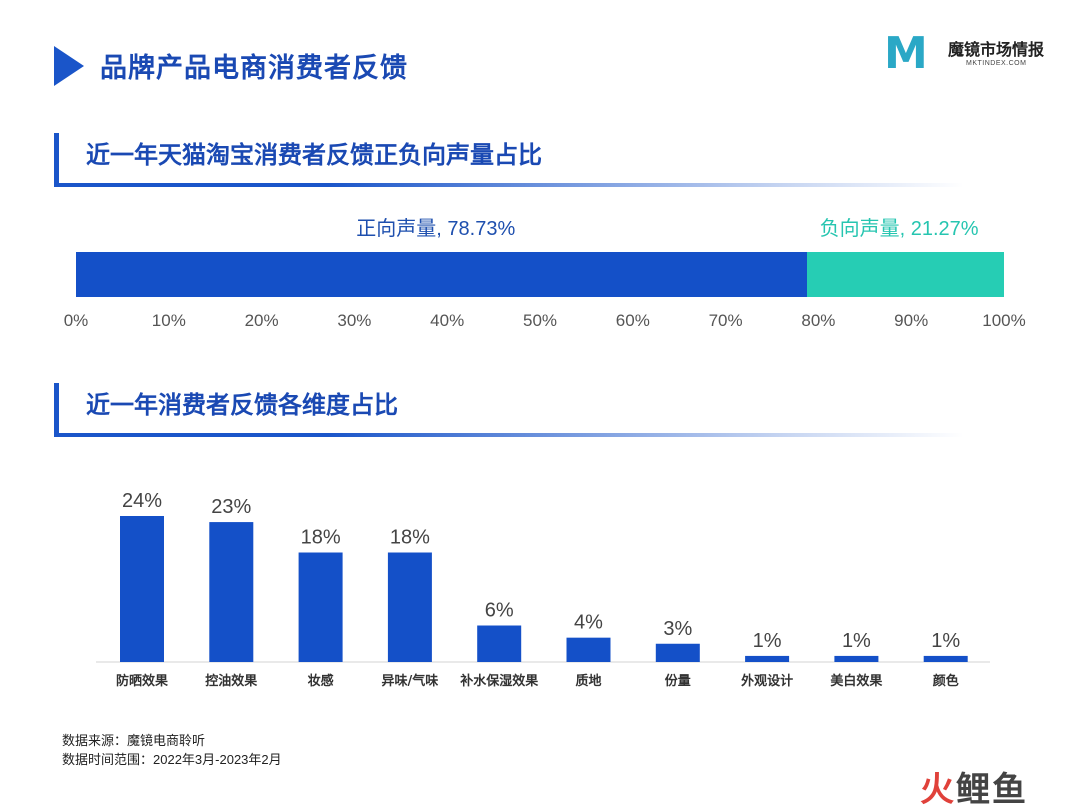  Describe the element at coordinates (678, 681) in the screenshot. I see `category-label: 份量` at that location.